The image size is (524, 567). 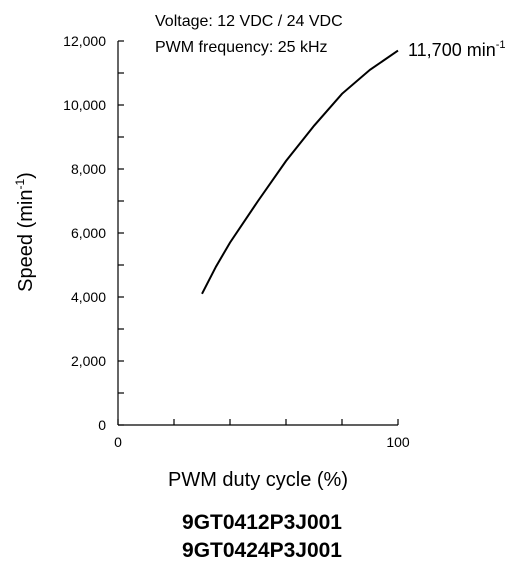 I want to click on x-tick-label: 100, so click(x=398, y=442).